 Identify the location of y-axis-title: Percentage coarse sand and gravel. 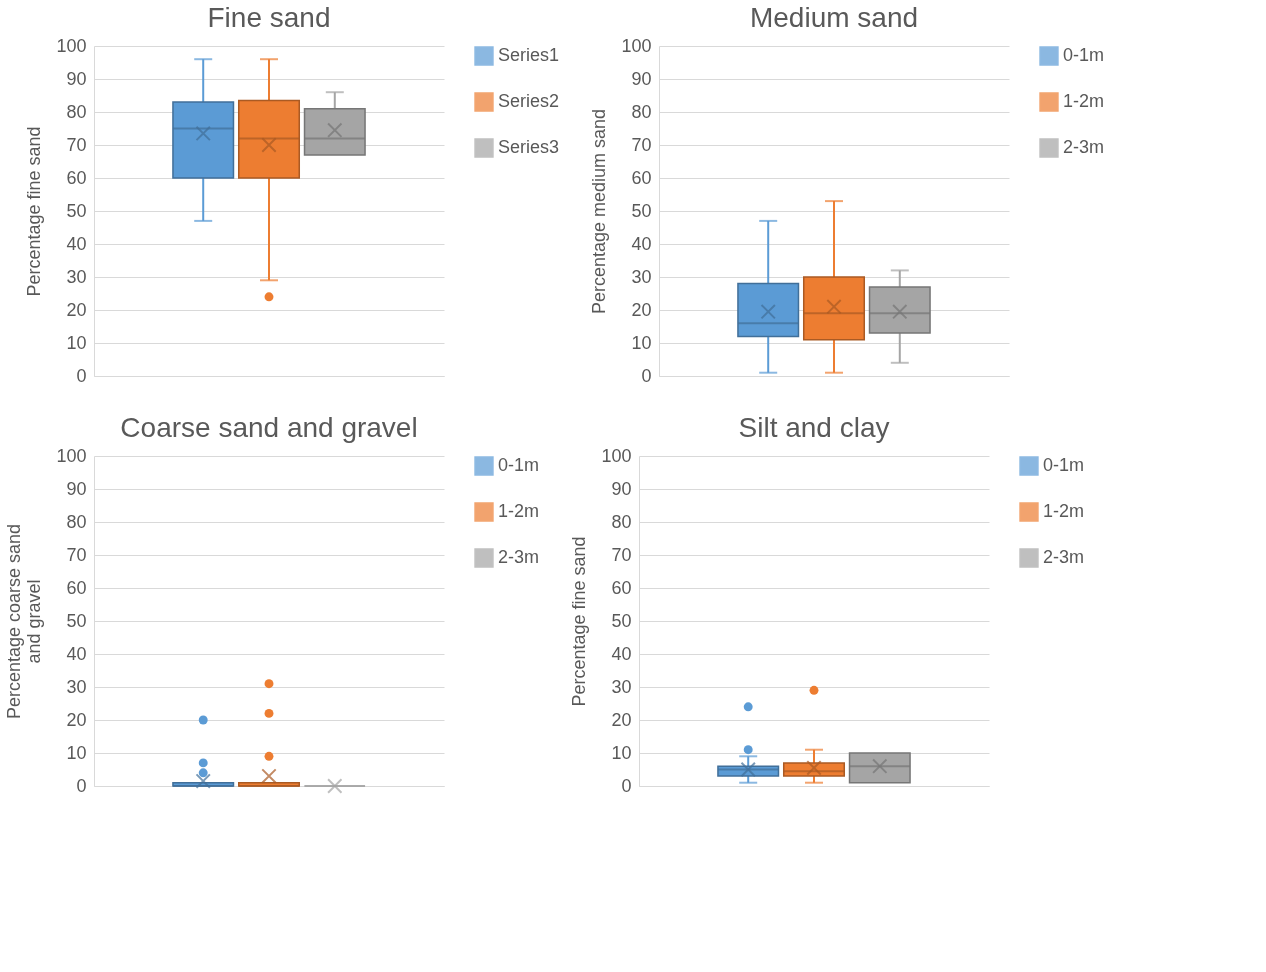
(24, 621).